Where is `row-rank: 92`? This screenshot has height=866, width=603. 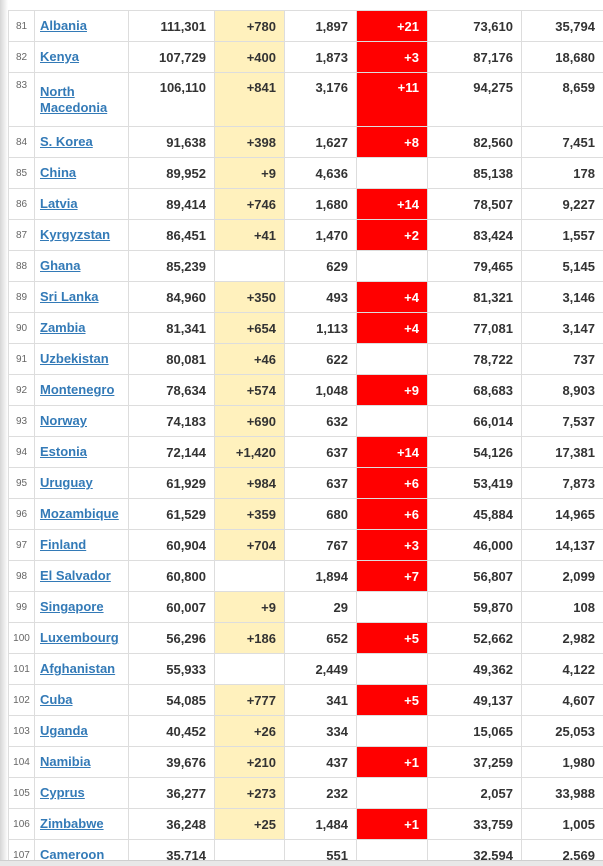
row-rank: 92 is located at coordinates (21, 390).